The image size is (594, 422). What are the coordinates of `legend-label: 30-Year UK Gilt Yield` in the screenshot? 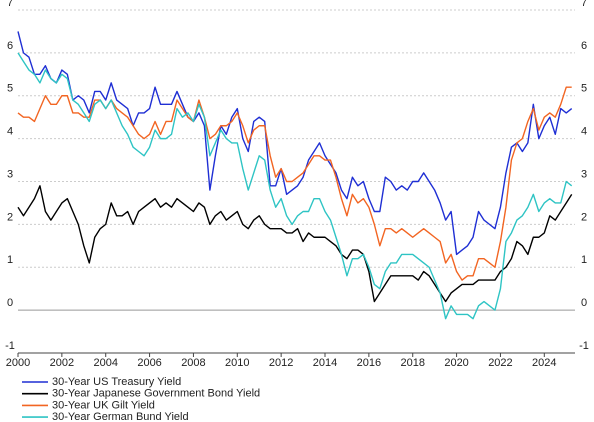 It's located at (103, 405).